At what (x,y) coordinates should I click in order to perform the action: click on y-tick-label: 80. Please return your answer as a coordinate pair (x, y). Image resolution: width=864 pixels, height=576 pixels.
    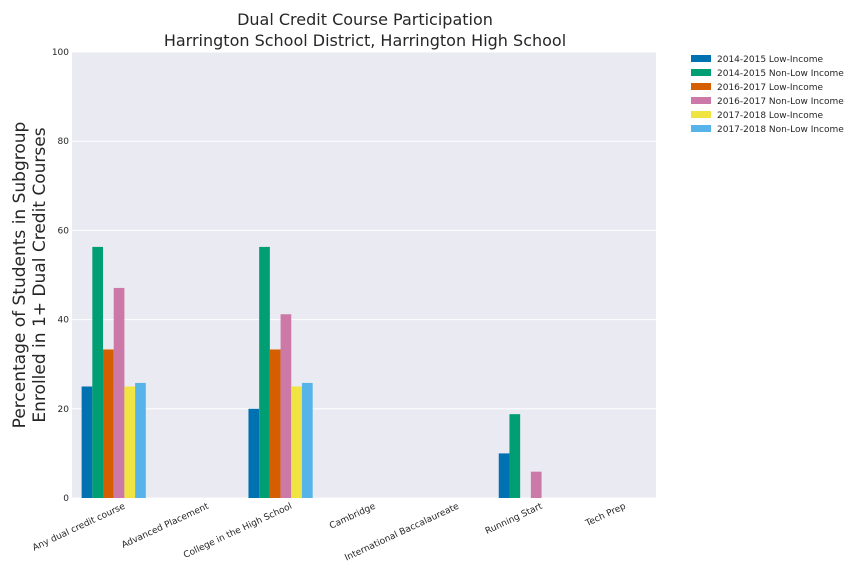
    Looking at the image, I should click on (64, 142).